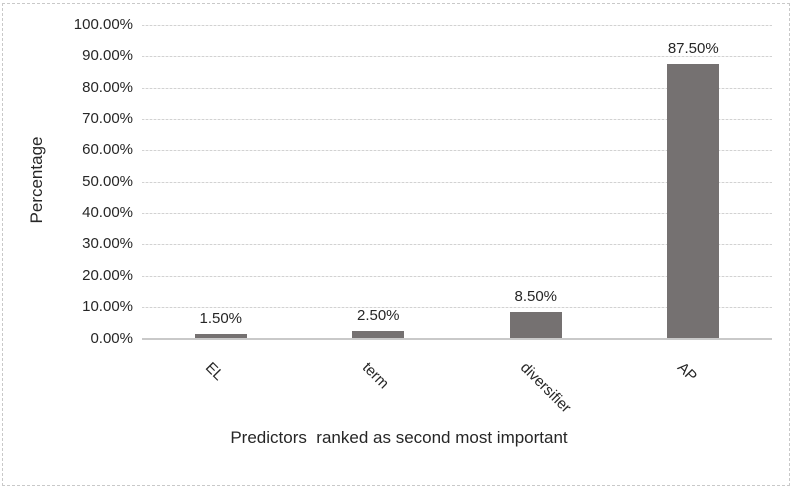 Image resolution: width=793 pixels, height=490 pixels. I want to click on x-axis-line, so click(457, 339).